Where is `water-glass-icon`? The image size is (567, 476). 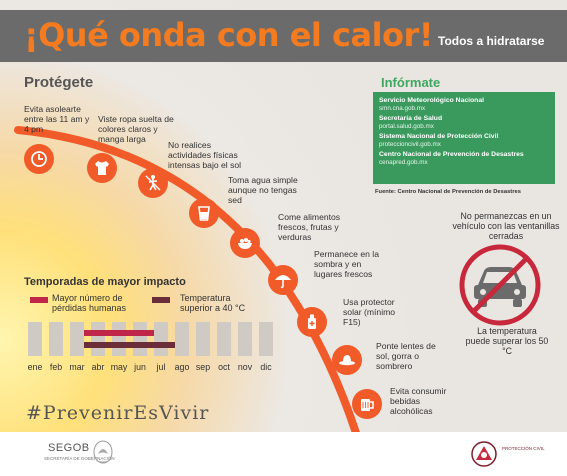
water-glass-icon is located at coordinates (204, 213).